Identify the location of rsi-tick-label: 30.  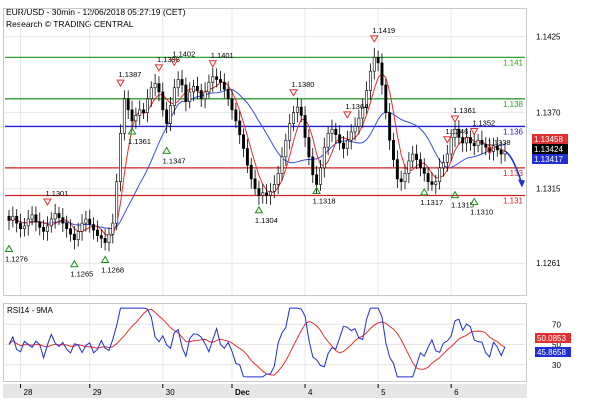
(556, 365).